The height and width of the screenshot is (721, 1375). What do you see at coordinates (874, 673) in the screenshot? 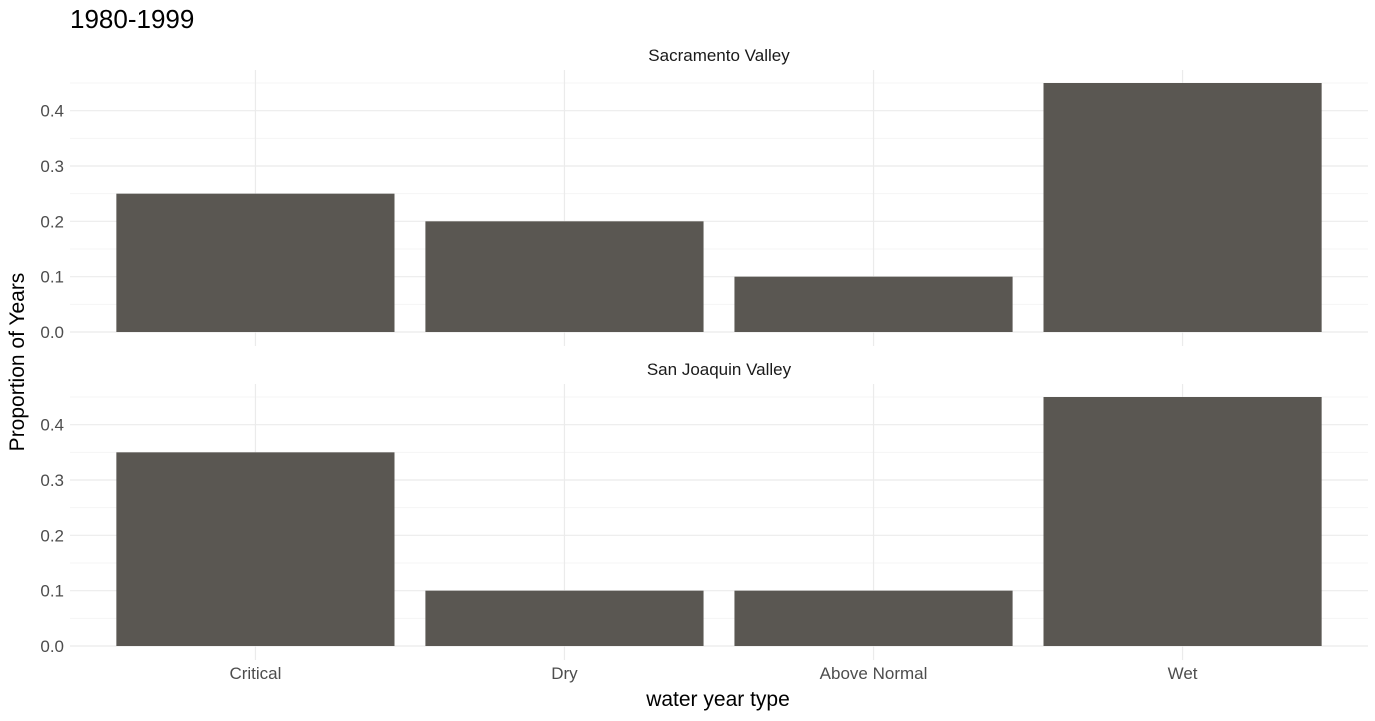
I see `x-tick-label: Above Normal` at bounding box center [874, 673].